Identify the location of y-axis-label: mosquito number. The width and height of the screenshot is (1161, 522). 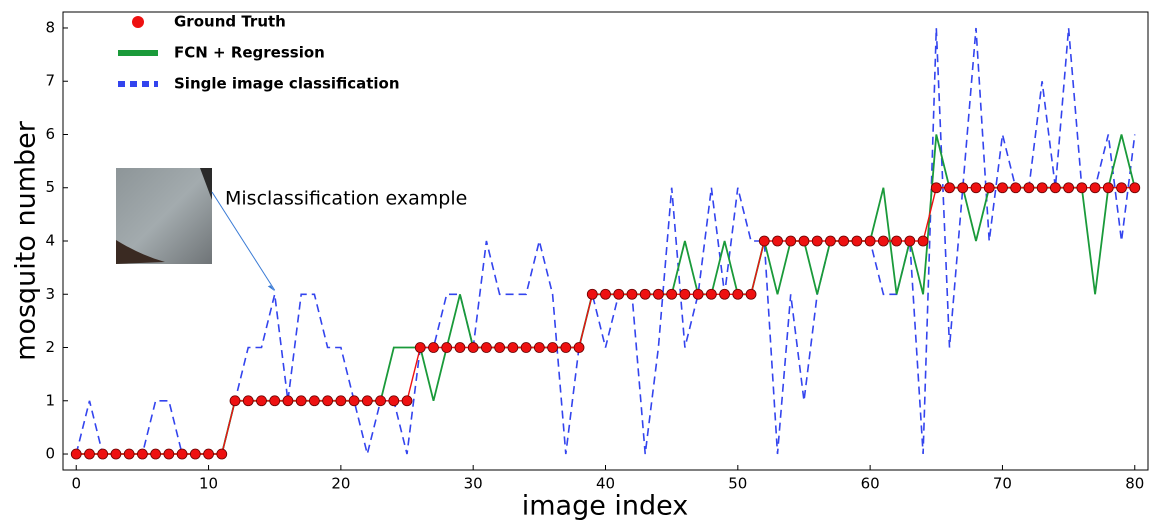
(26, 240).